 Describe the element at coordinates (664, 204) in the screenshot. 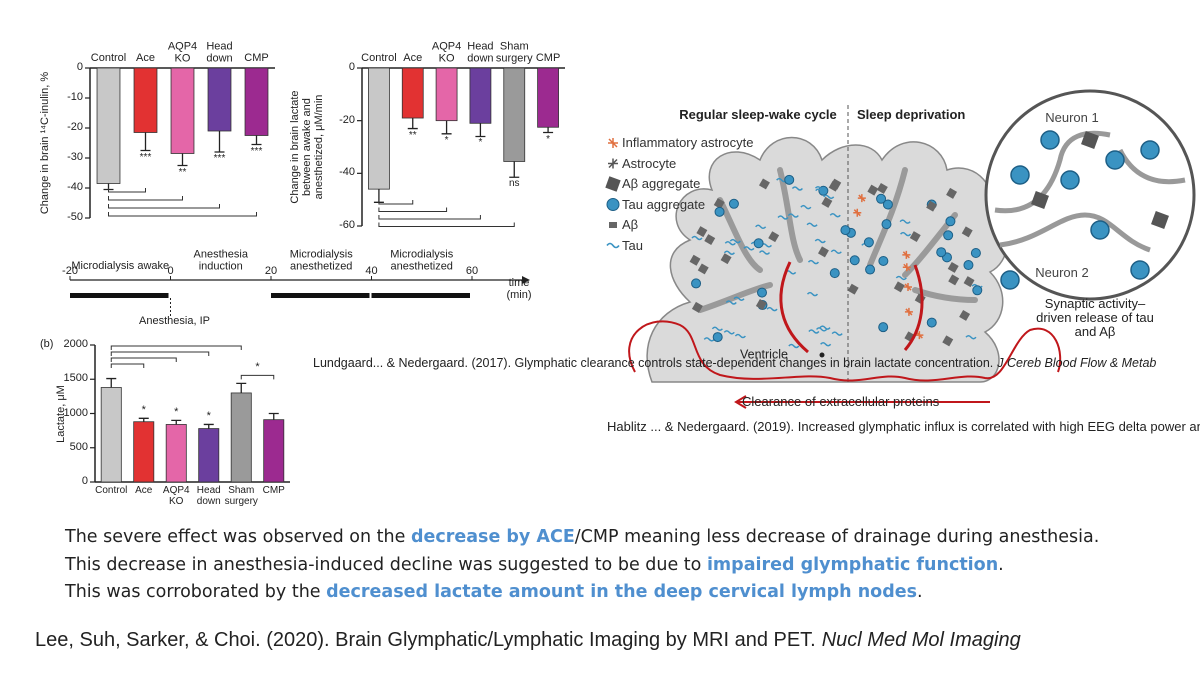

I see `legend-label: Tau aggregate` at that location.